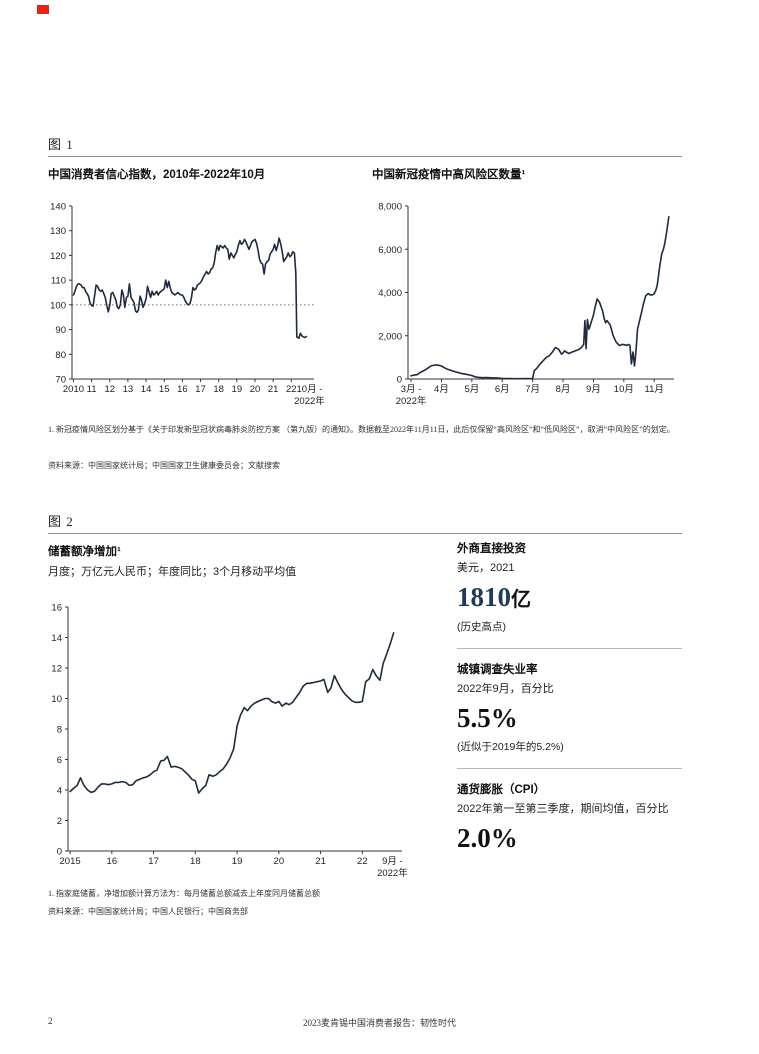  I want to click on stat-unemployment-title: 城镇调查失业率, so click(497, 669).